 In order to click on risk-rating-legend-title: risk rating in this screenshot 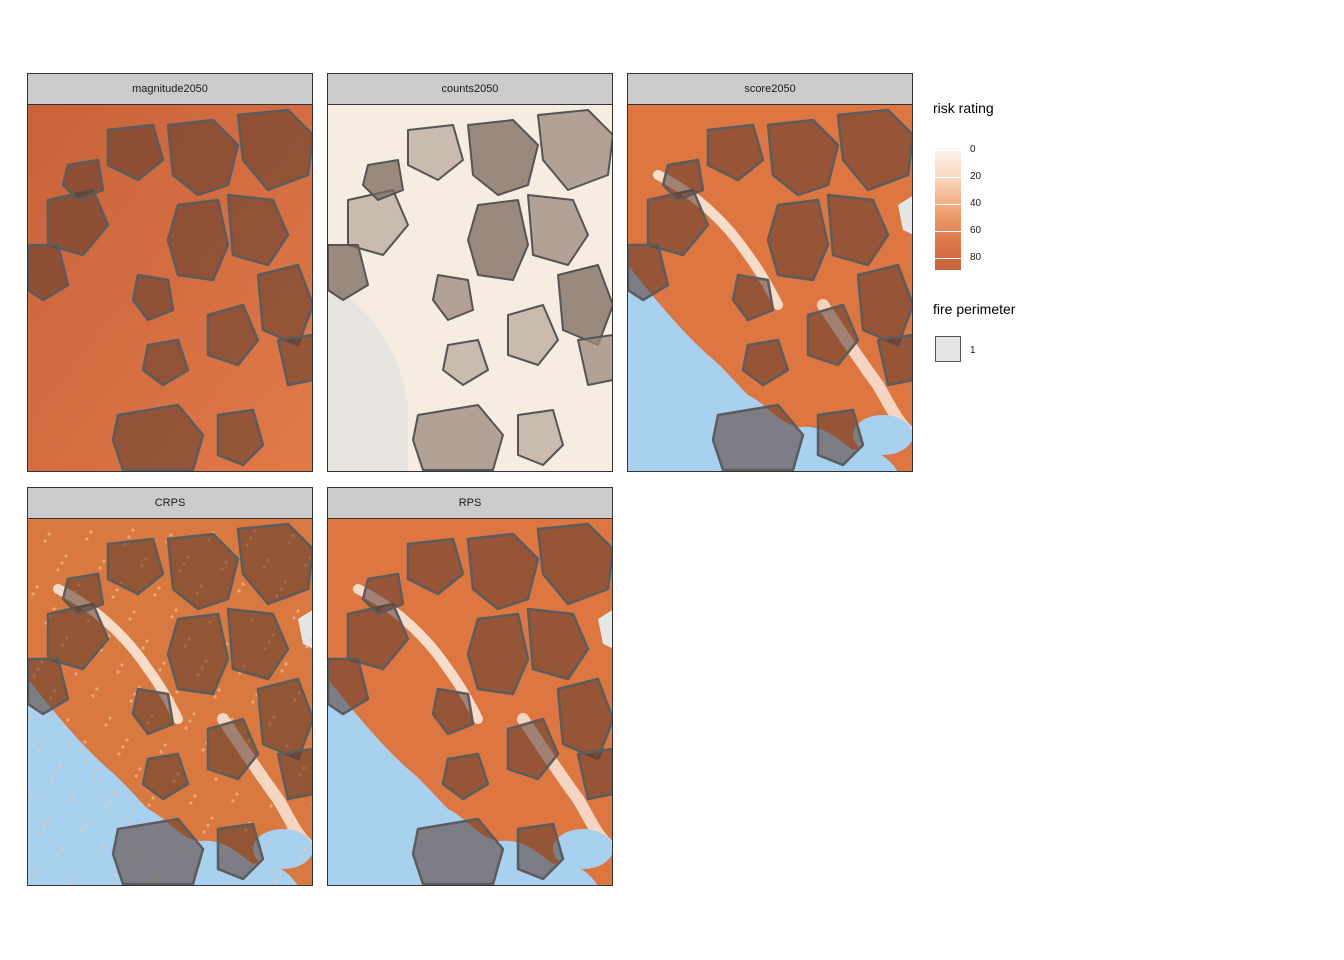, I will do `click(963, 108)`.